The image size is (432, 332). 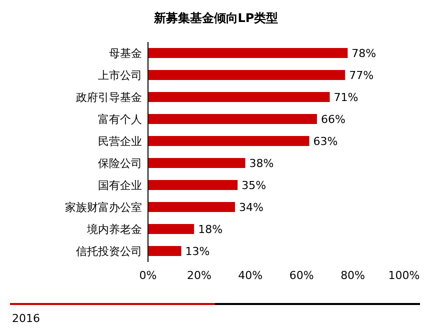 What do you see at coordinates (26, 318) in the screenshot?
I see `text: 2016` at bounding box center [26, 318].